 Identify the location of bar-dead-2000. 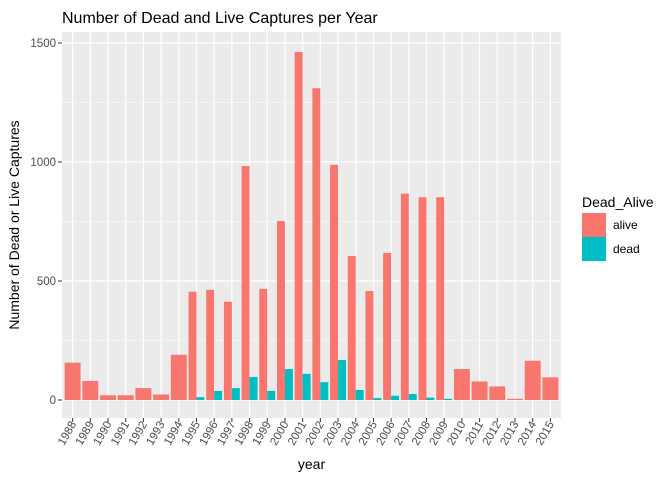
(288, 384).